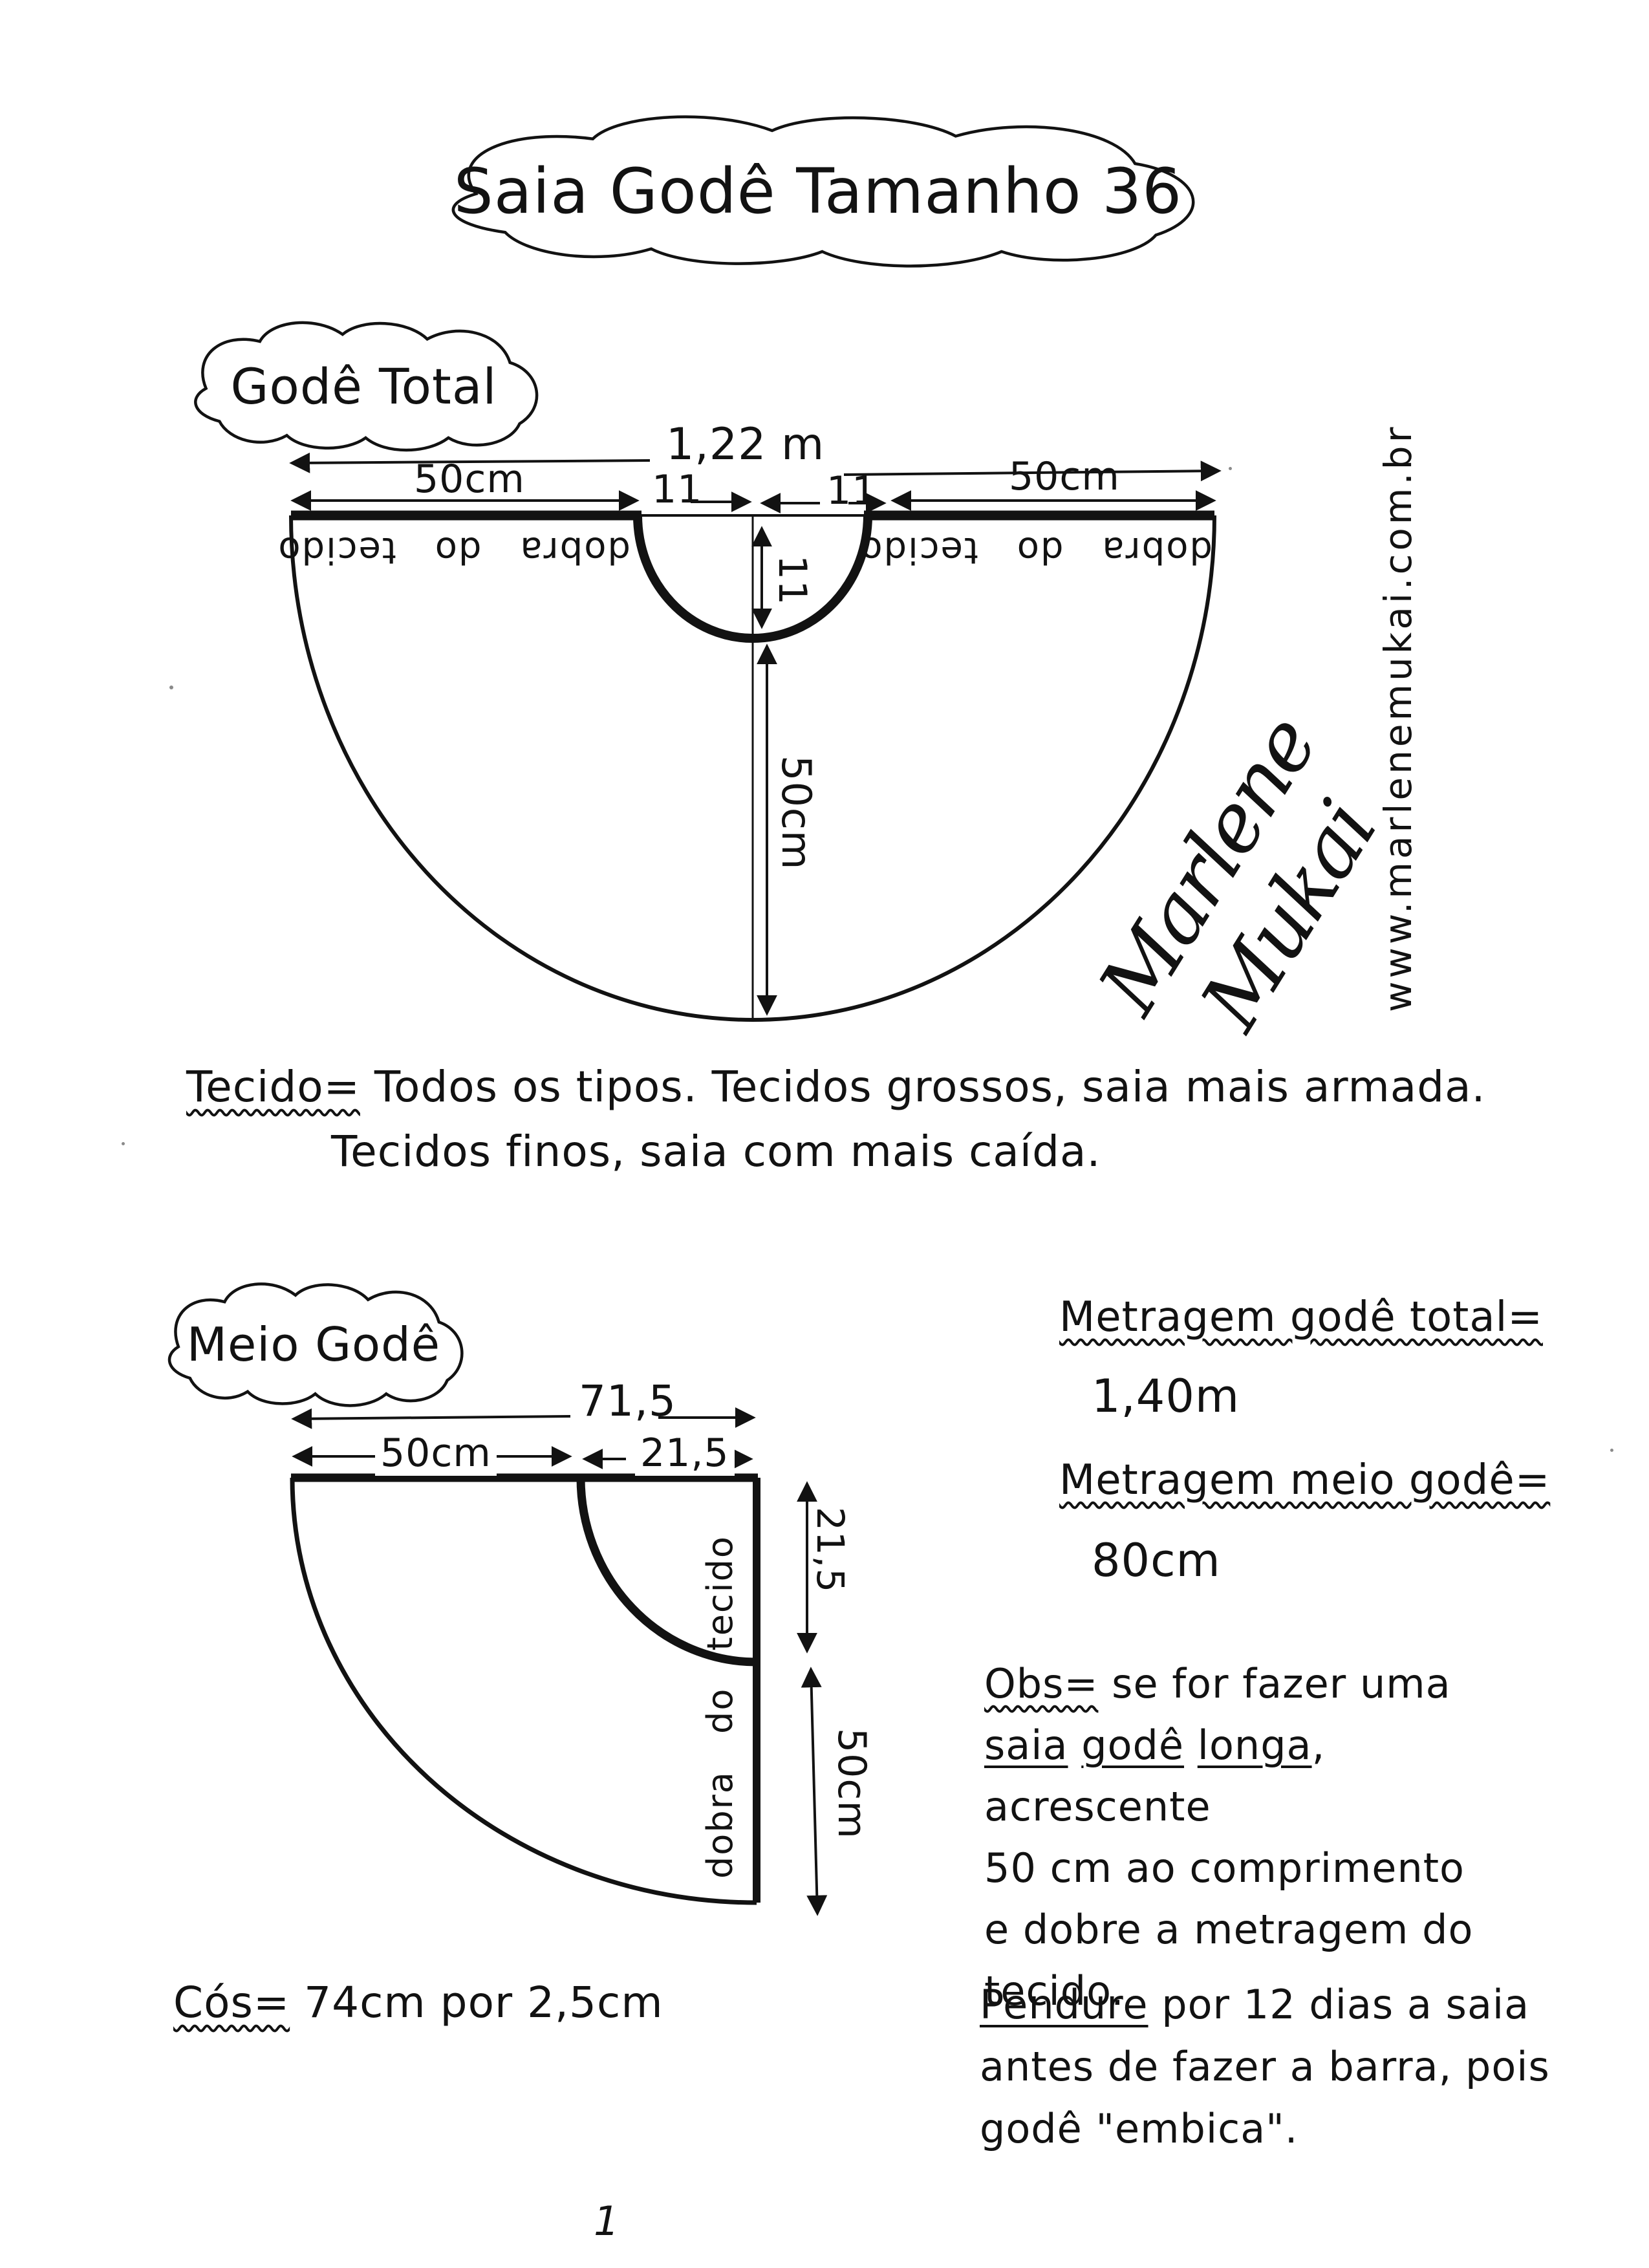 The image size is (1649, 2268). I want to click on page-title: Saia Godê Tamanho 36, so click(818, 191).